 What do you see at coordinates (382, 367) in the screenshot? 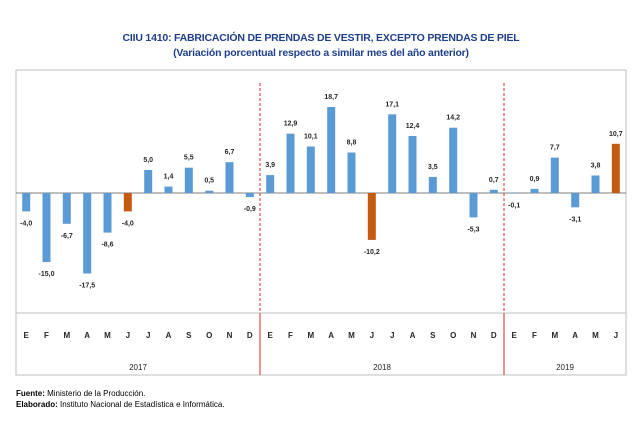
I see `year-label: 2018` at bounding box center [382, 367].